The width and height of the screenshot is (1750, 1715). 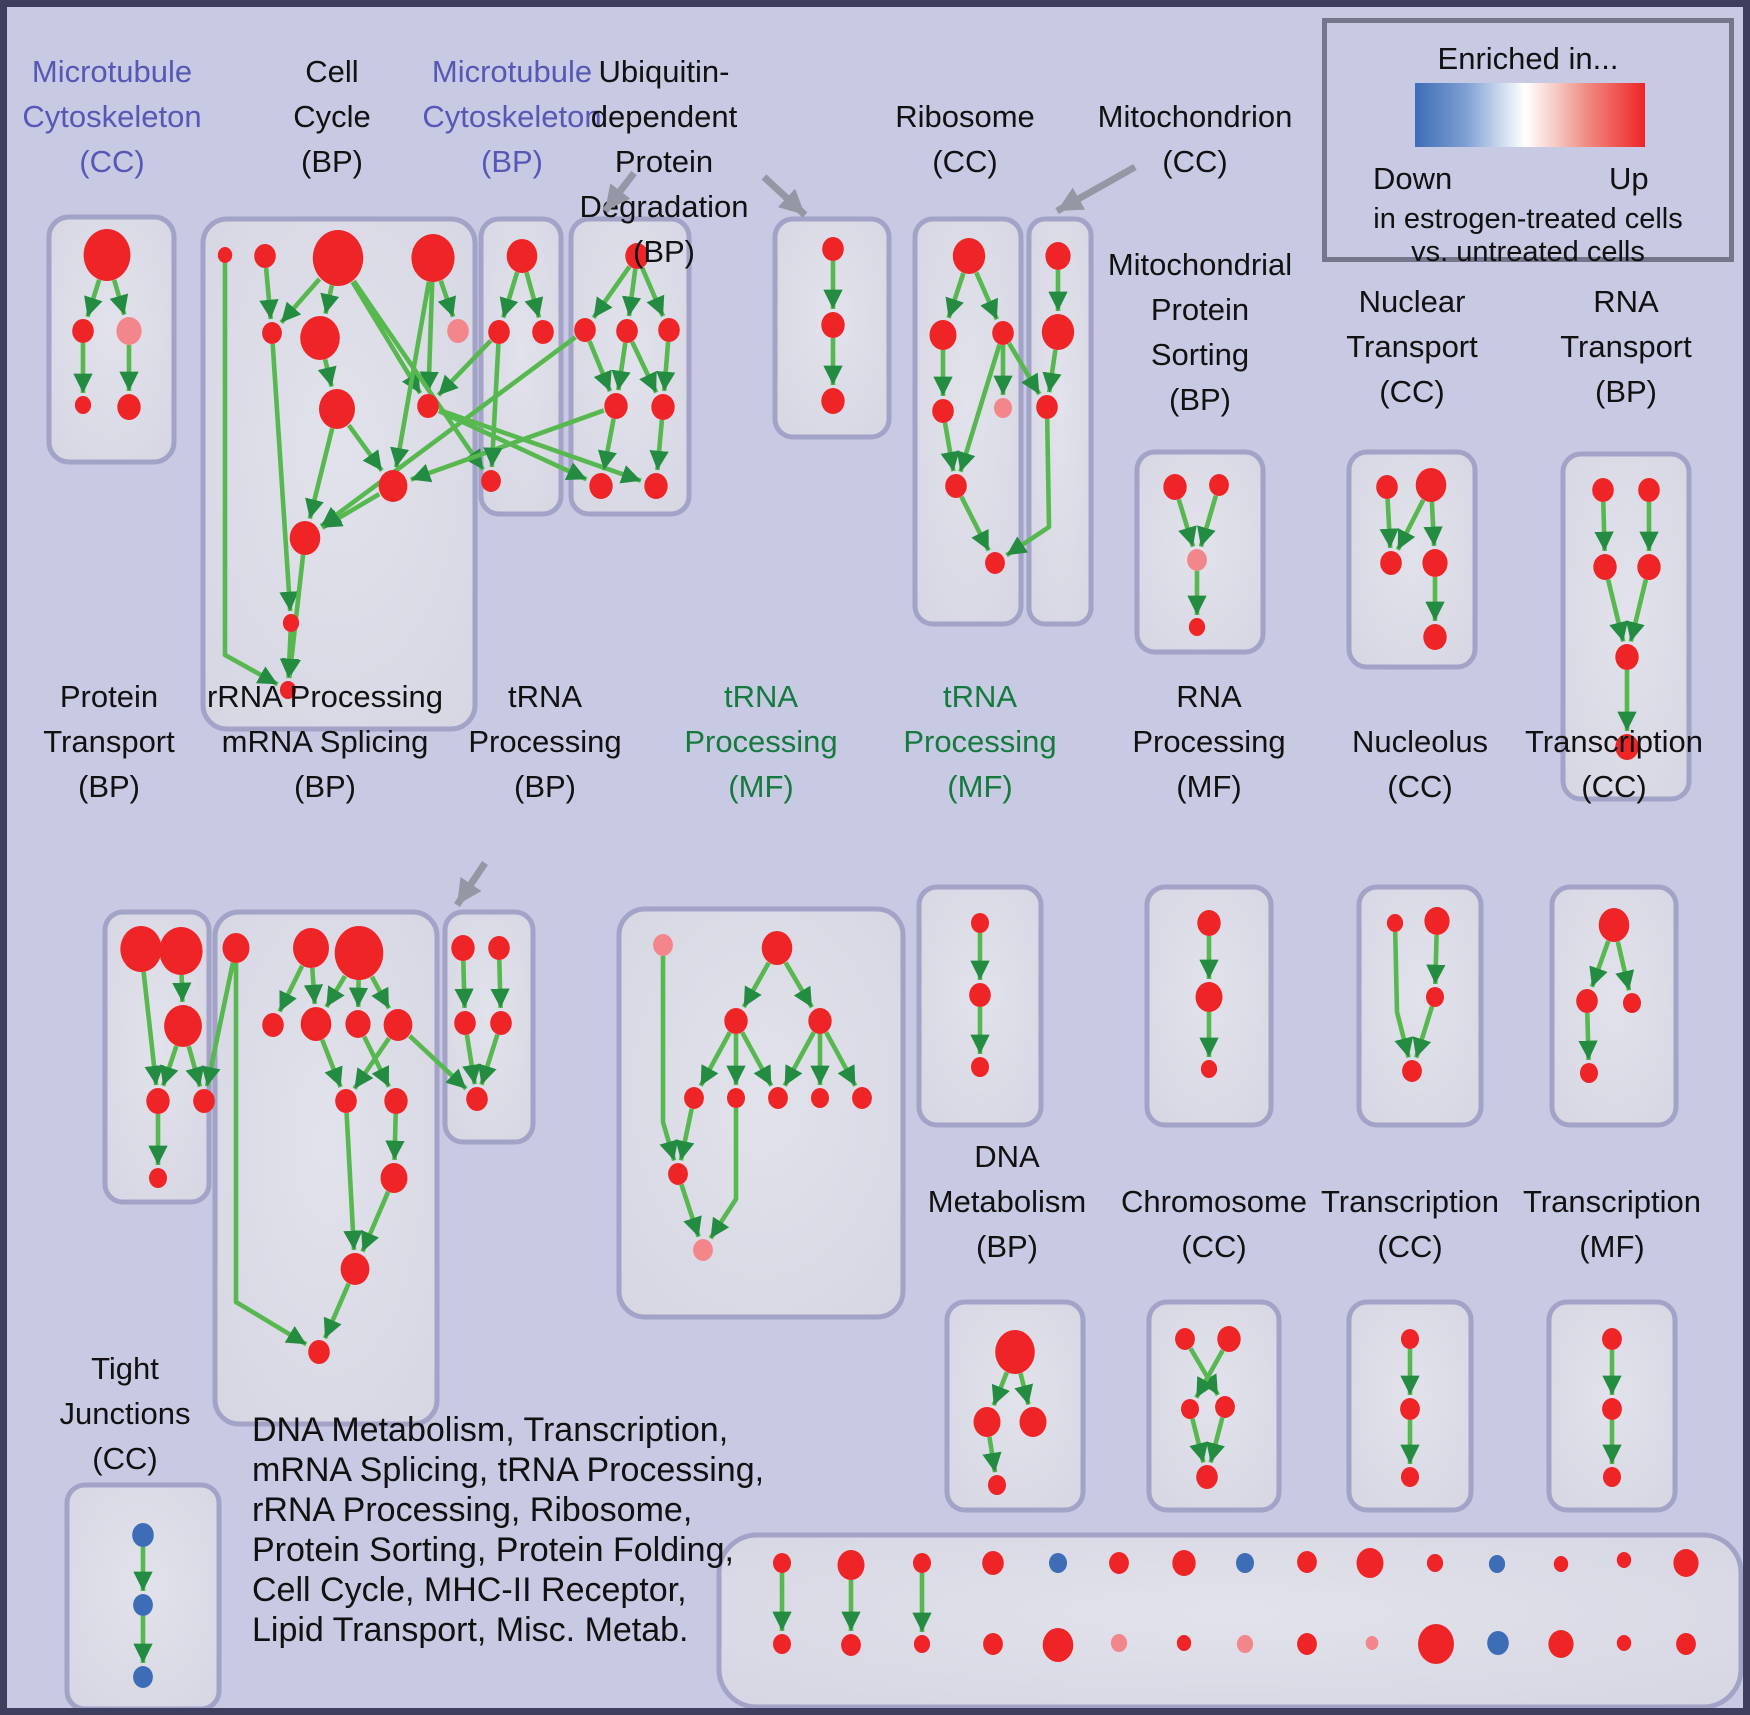 What do you see at coordinates (601, 486) in the screenshot?
I see `node-ub6` at bounding box center [601, 486].